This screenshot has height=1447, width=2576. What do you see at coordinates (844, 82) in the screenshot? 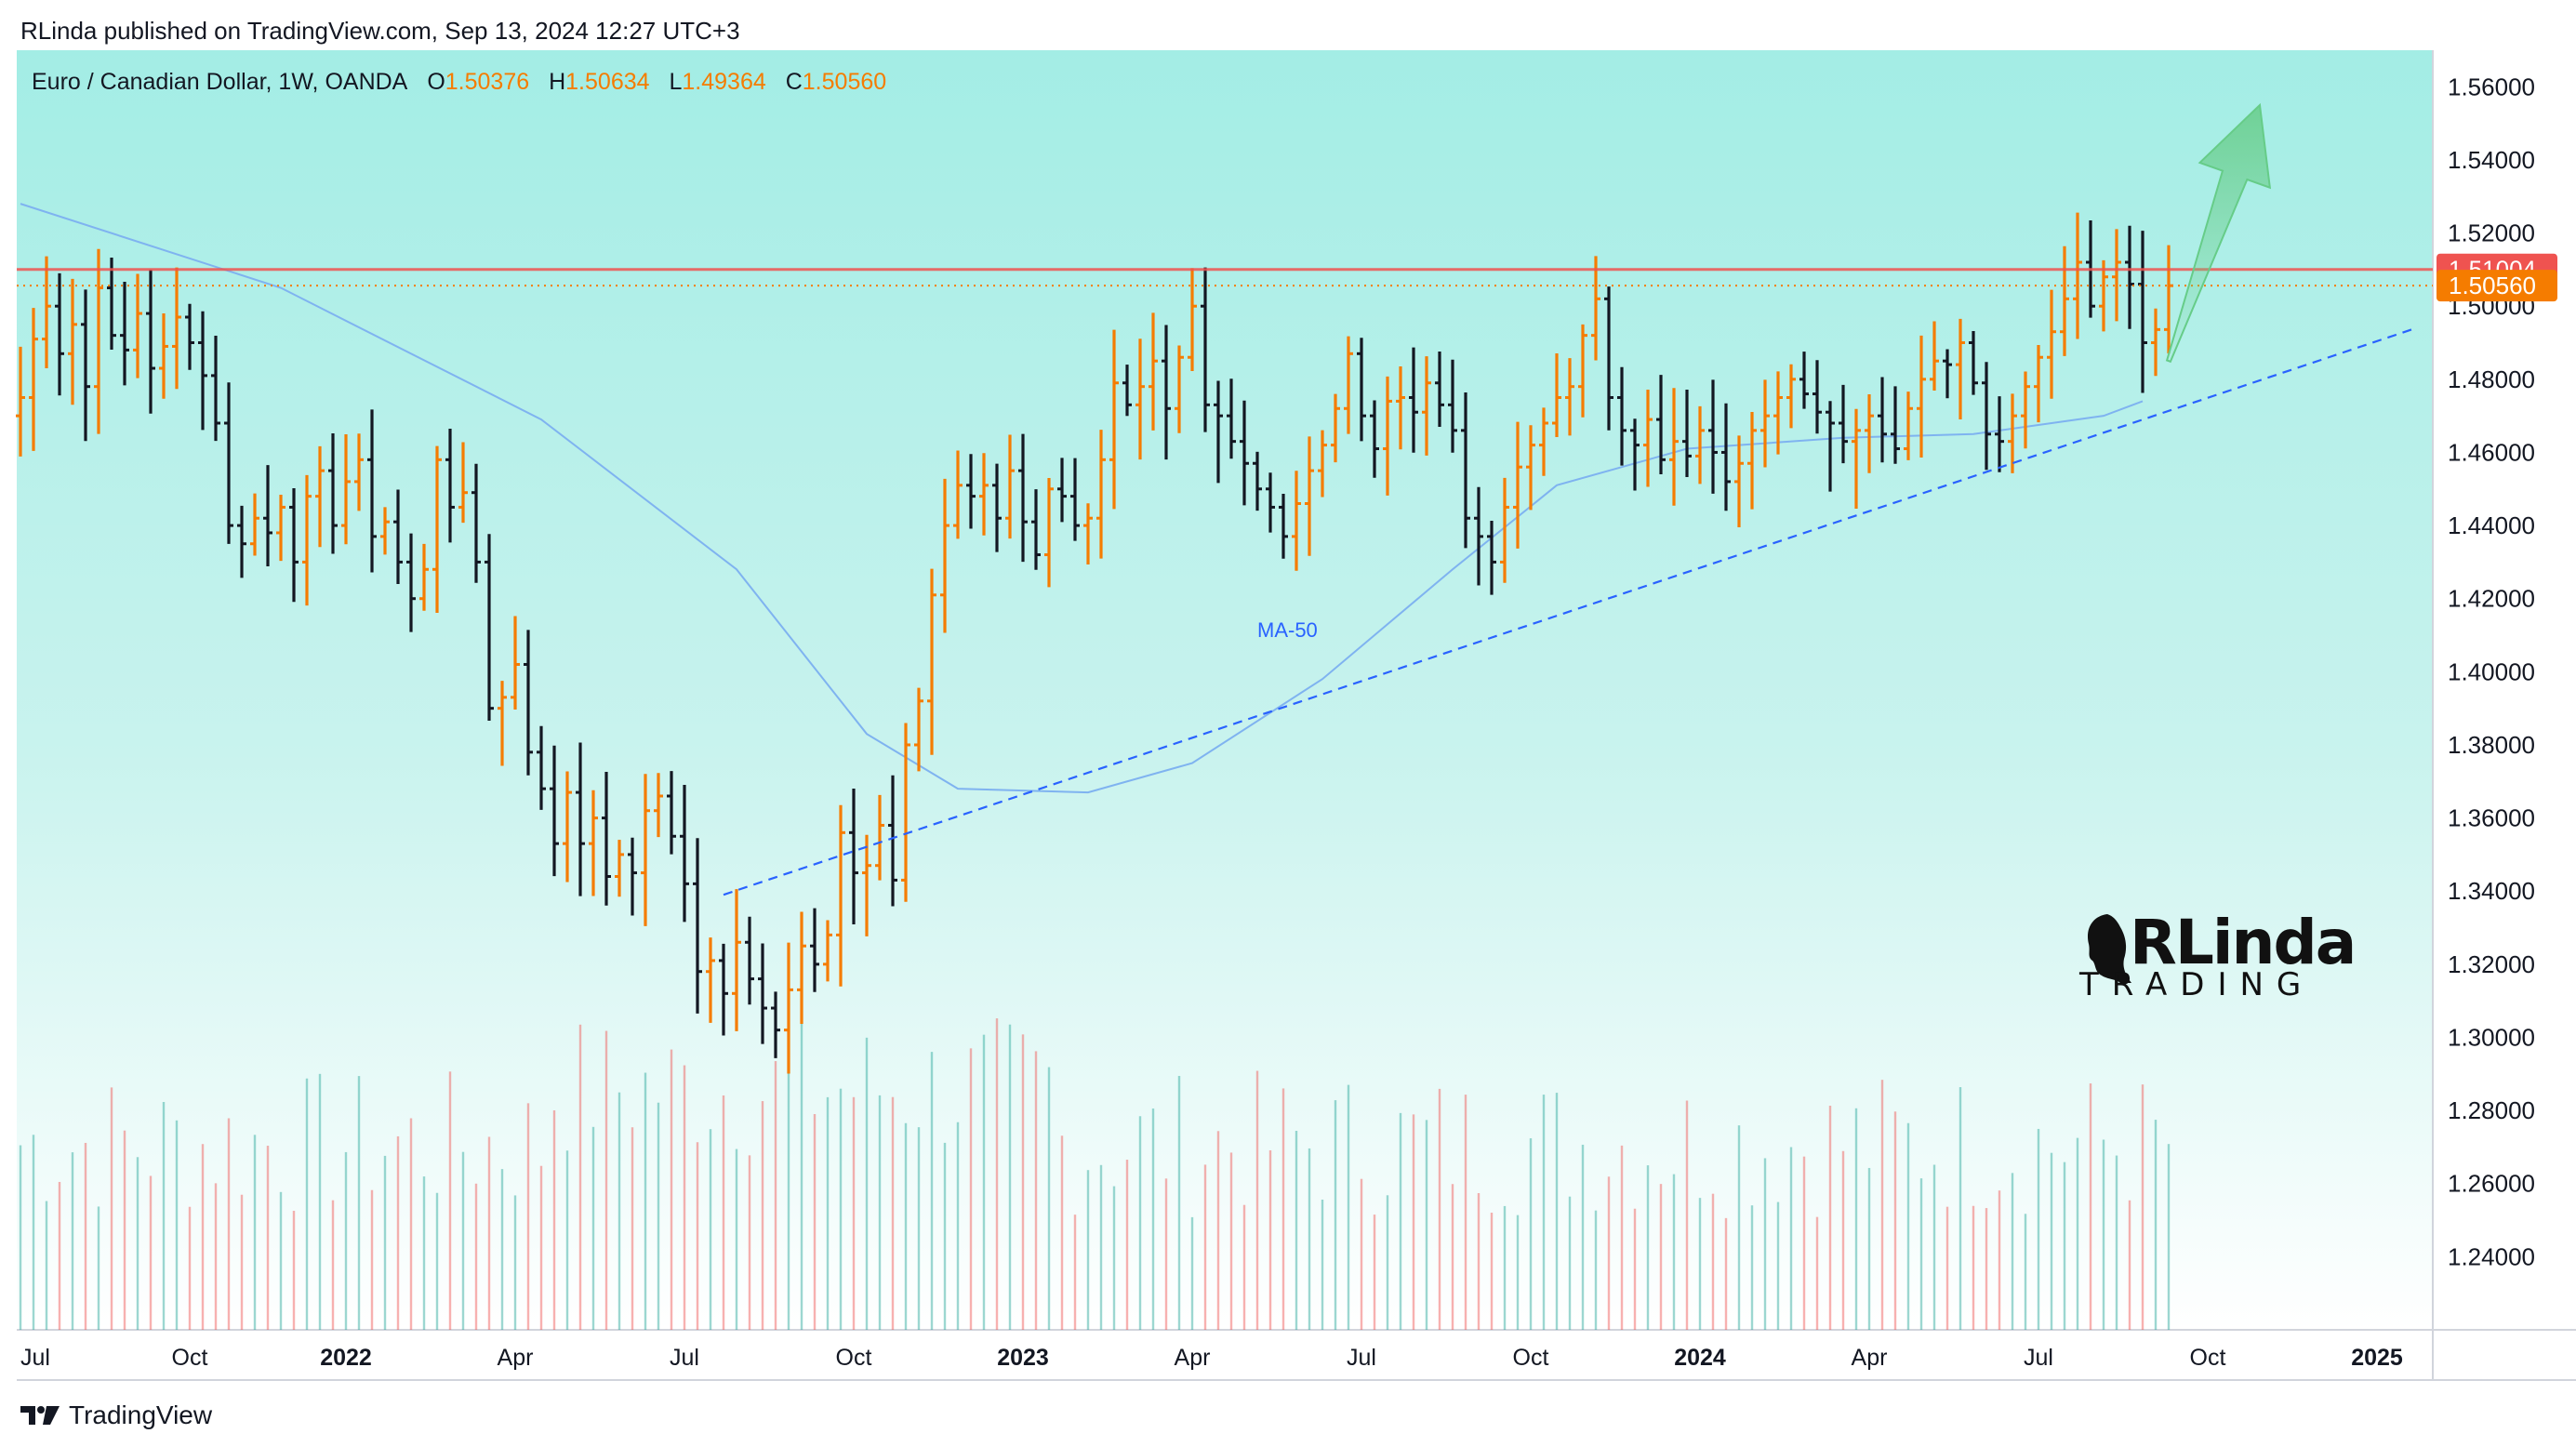
I see `close-value: 1.50560` at bounding box center [844, 82].